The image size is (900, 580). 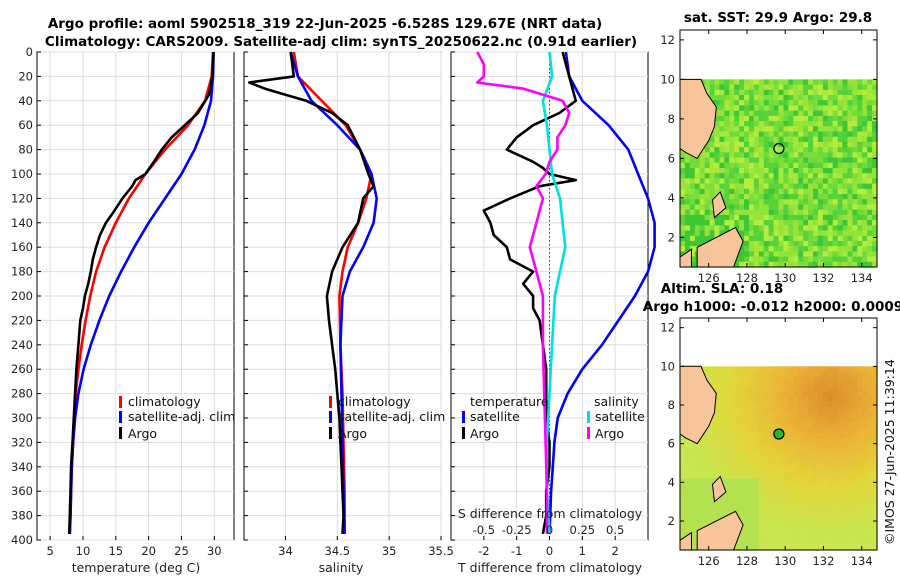 I want to click on depth-tick-label: 180, so click(x=22, y=272).